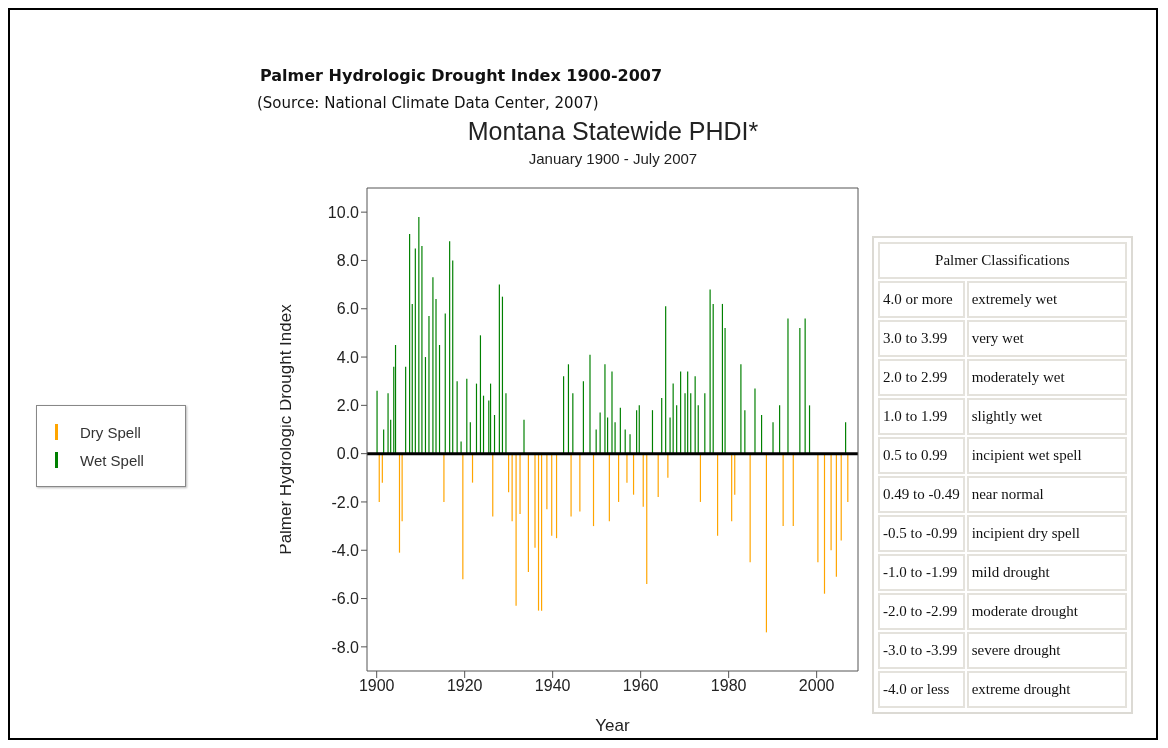 The width and height of the screenshot is (1168, 748). What do you see at coordinates (464, 686) in the screenshot?
I see `x-tick-label: 1920` at bounding box center [464, 686].